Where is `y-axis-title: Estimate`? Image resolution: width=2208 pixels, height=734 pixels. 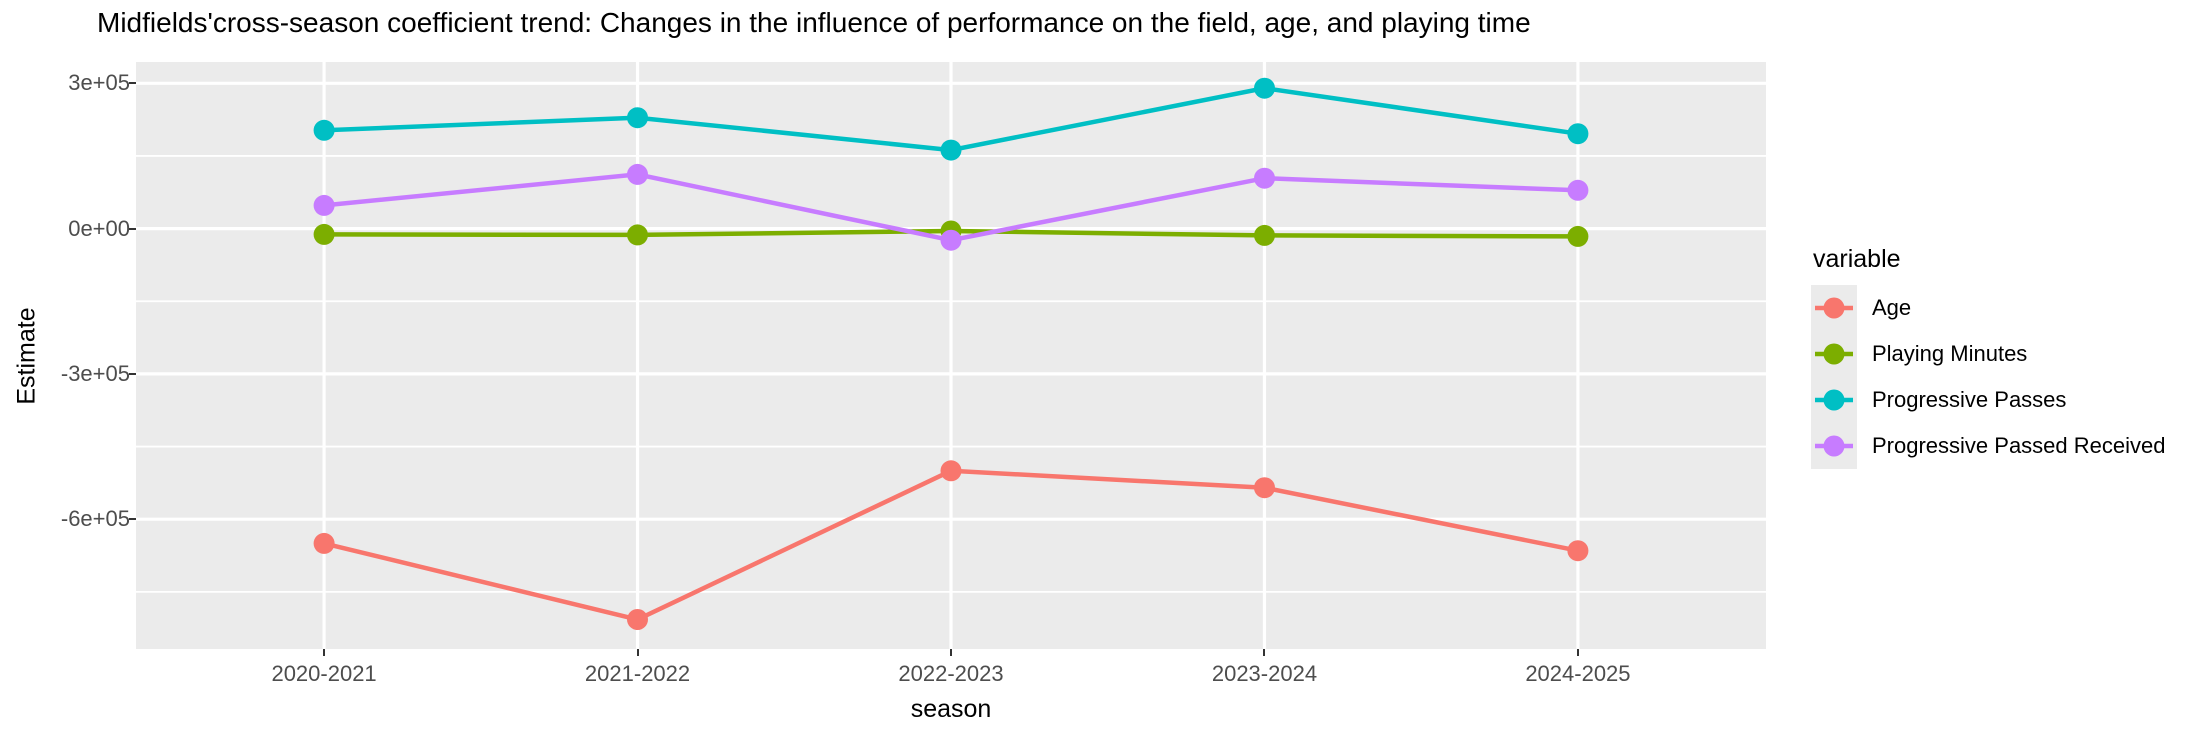 y-axis-title: Estimate is located at coordinates (26, 356).